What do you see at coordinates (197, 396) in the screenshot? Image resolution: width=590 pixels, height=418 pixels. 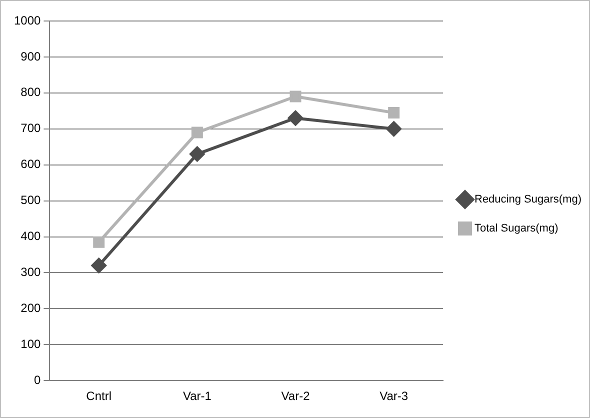 I see `x-tick-label: Var-1` at bounding box center [197, 396].